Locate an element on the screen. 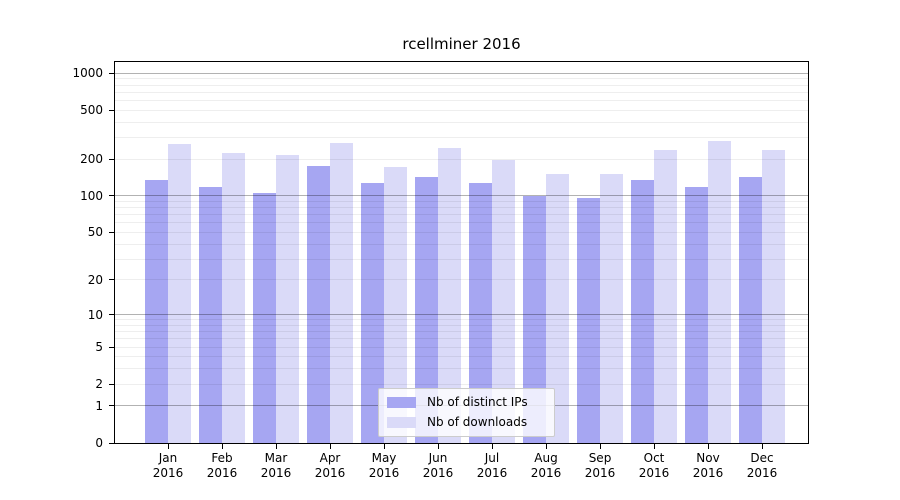 Image resolution: width=900 pixels, height=500 pixels. legend-label-downloads: Nb of downloads is located at coordinates (477, 422).